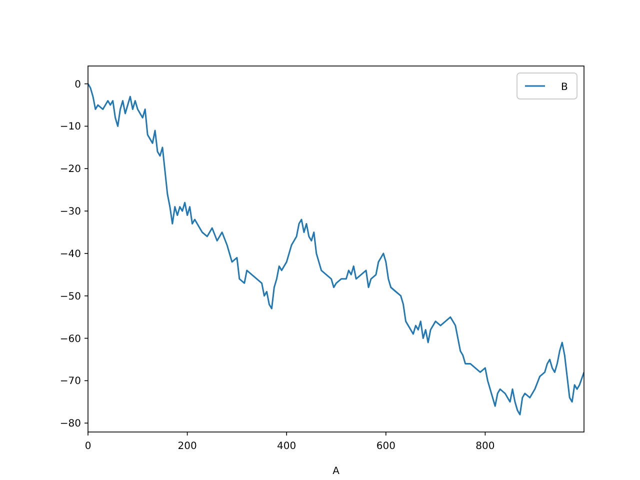 Image resolution: width=640 pixels, height=480 pixels. What do you see at coordinates (386, 446) in the screenshot?
I see `x-tick-label: 600` at bounding box center [386, 446].